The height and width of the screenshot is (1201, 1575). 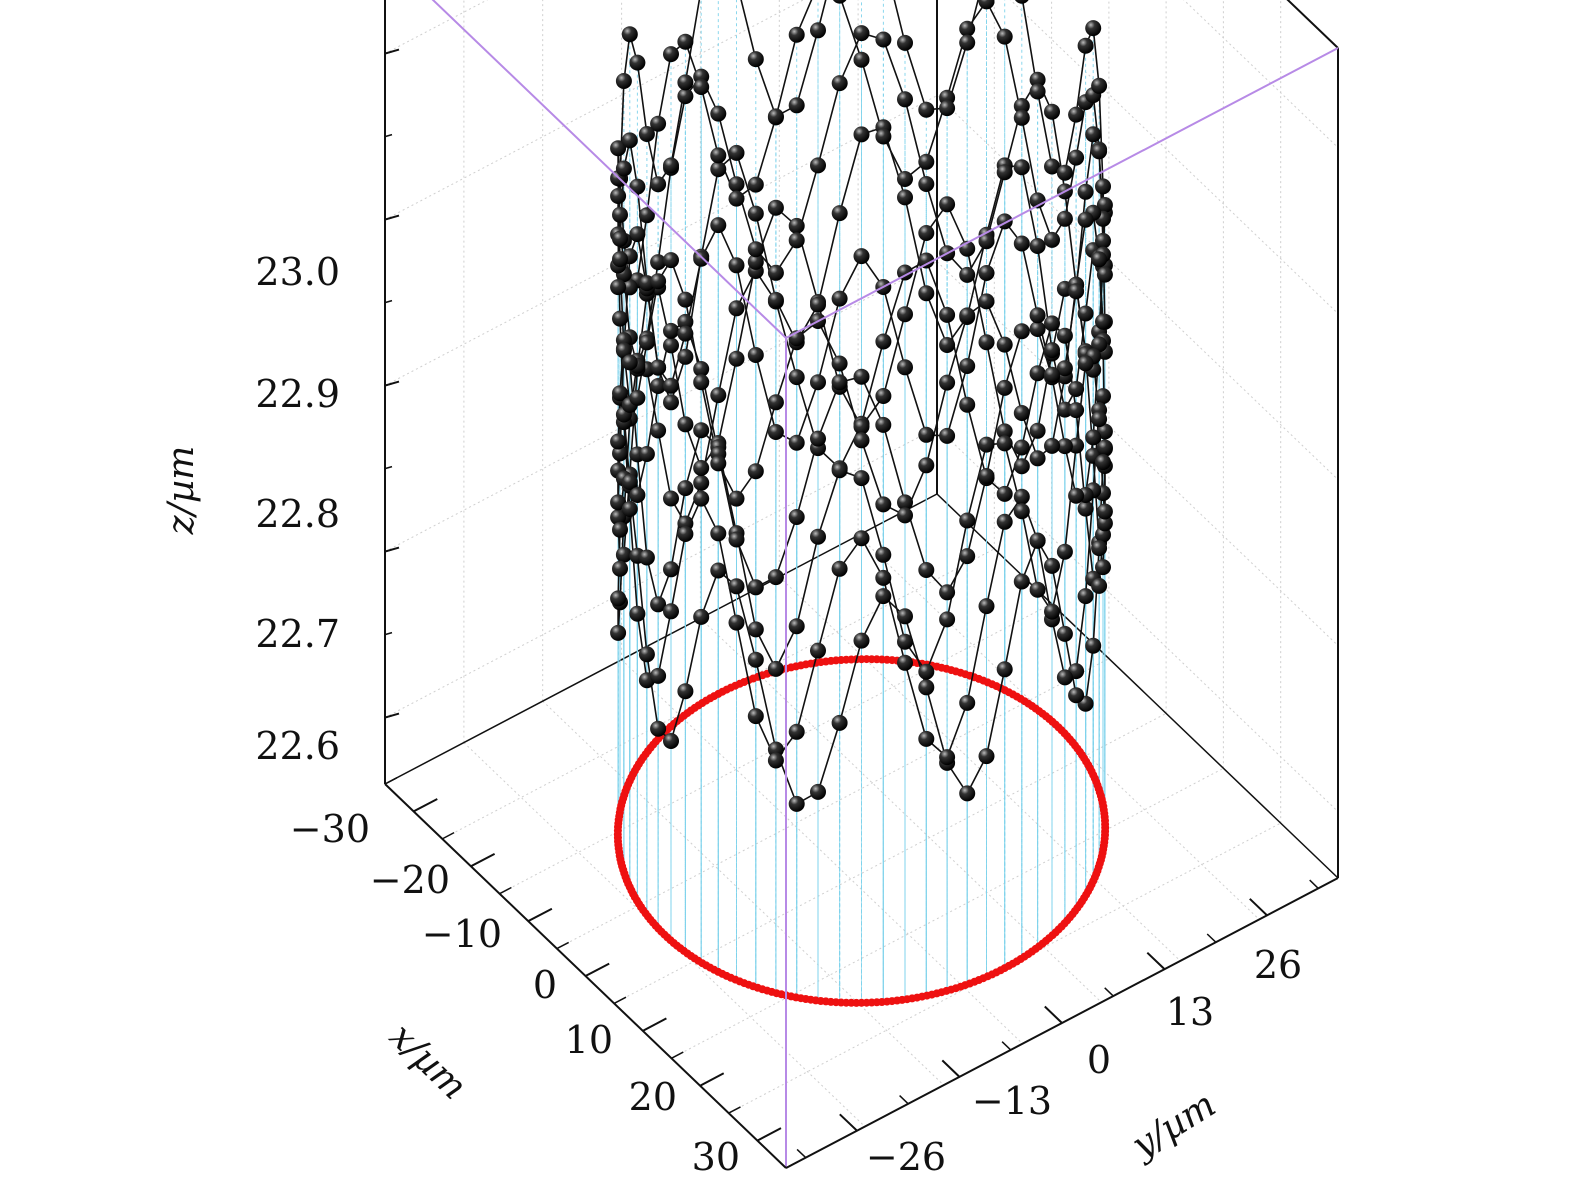 What do you see at coordinates (1312, 24) in the screenshot?
I see `box-edge` at bounding box center [1312, 24].